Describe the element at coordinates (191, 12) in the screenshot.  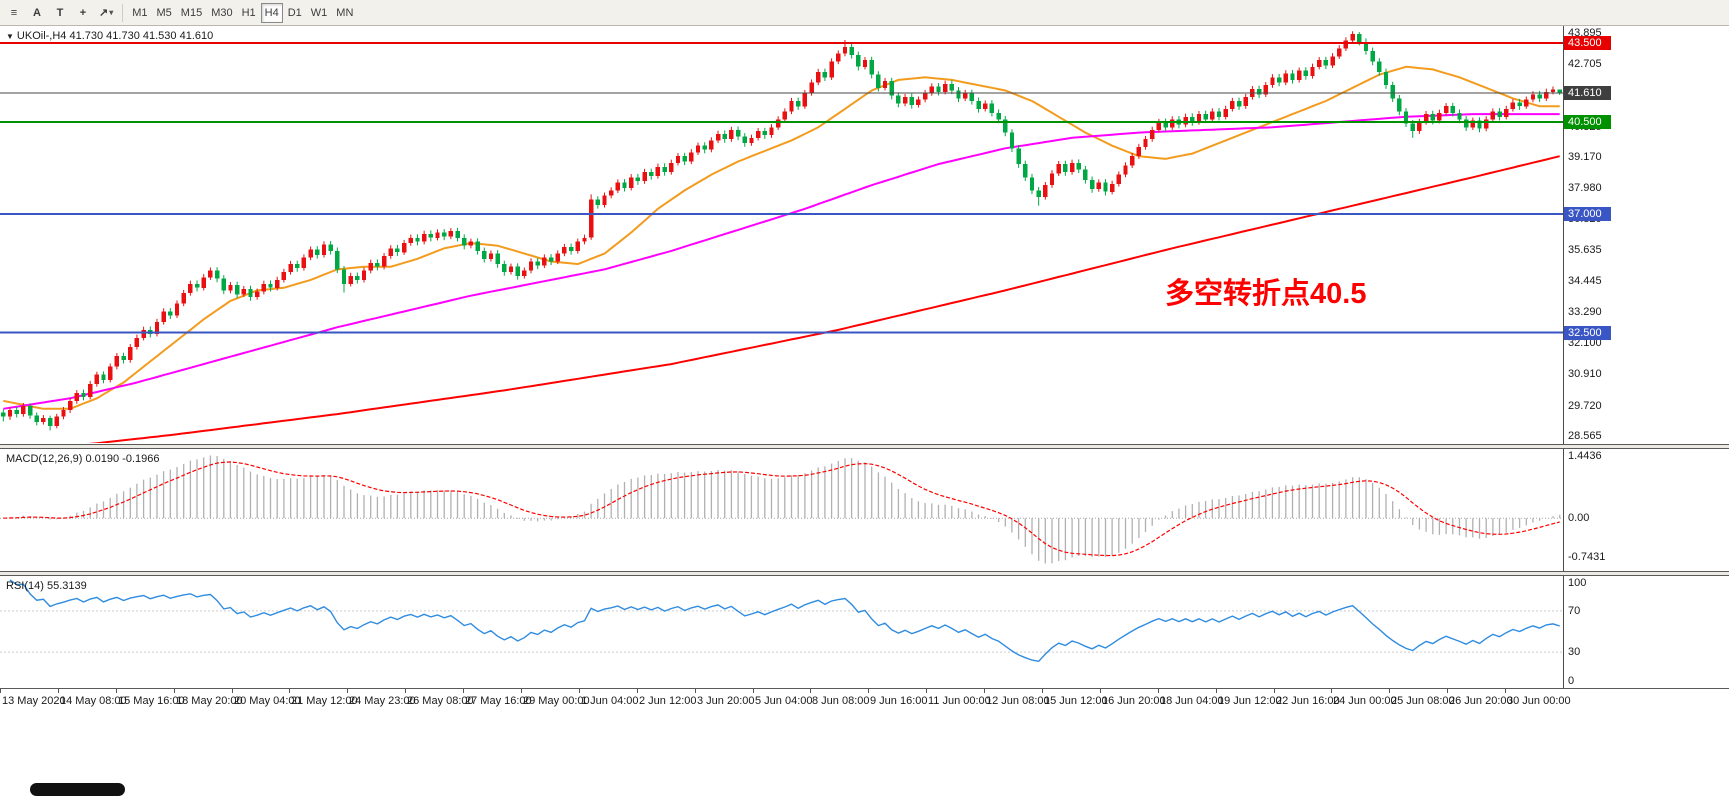
I see `timeframe-m15: M15` at that location.